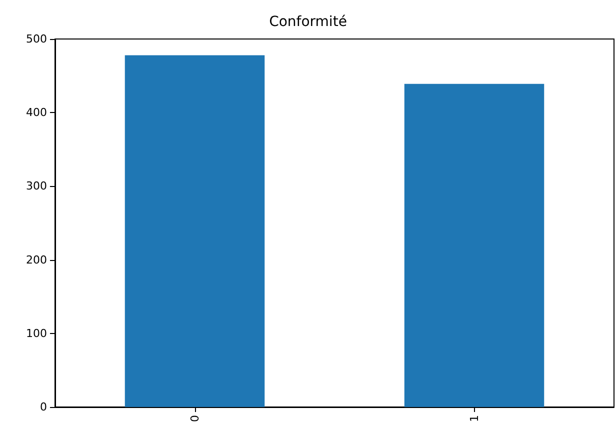 This screenshot has width=616, height=433. What do you see at coordinates (36, 186) in the screenshot?
I see `y-tick-label: 300` at bounding box center [36, 186].